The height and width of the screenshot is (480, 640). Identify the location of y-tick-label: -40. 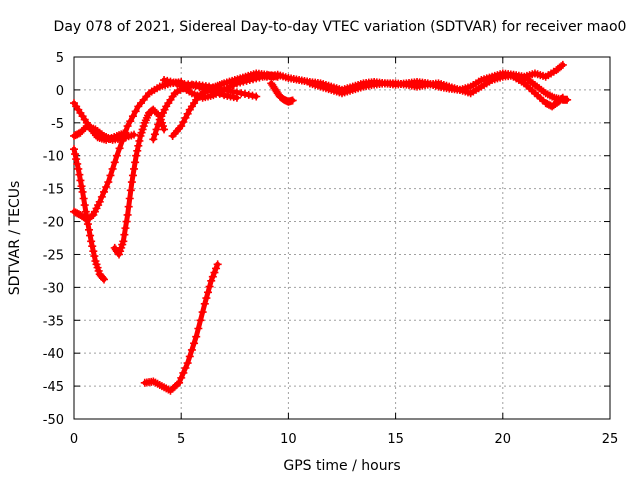
(53, 354).